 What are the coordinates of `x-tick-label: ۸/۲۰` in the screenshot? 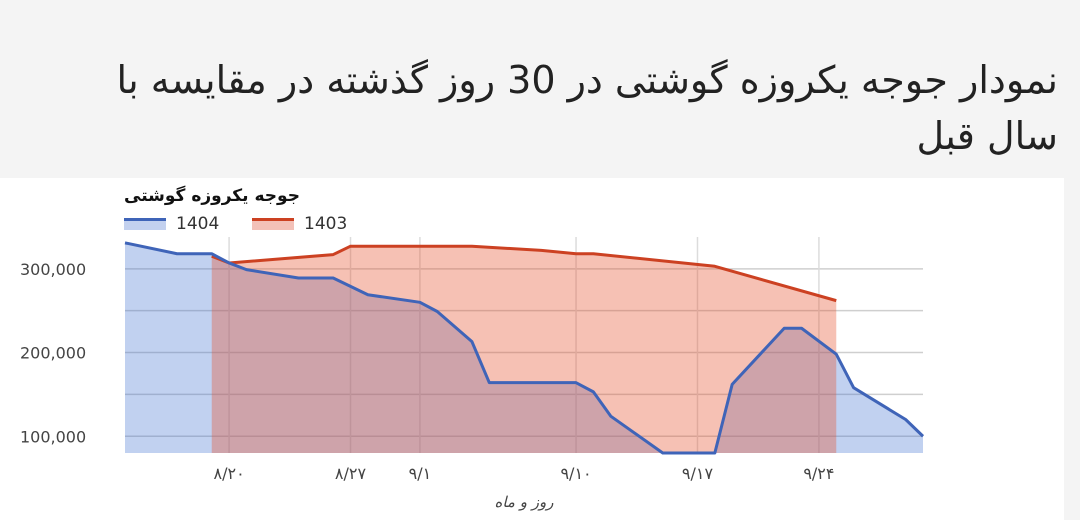 It's located at (229, 473).